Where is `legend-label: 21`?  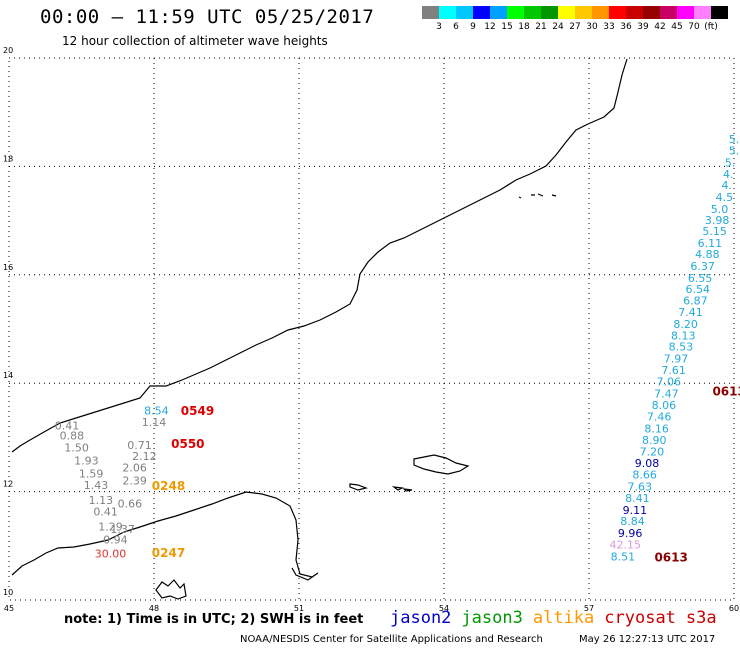 legend-label: 21 is located at coordinates (541, 27).